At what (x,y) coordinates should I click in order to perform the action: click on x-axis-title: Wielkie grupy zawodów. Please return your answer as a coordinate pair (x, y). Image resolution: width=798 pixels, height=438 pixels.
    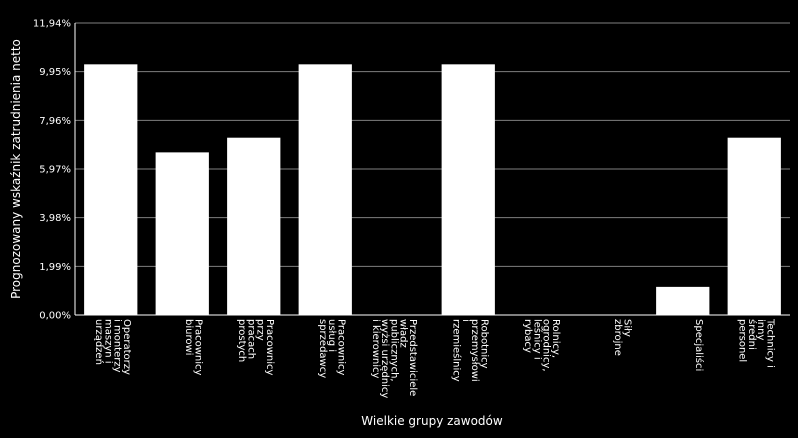
    Looking at the image, I should click on (432, 421).